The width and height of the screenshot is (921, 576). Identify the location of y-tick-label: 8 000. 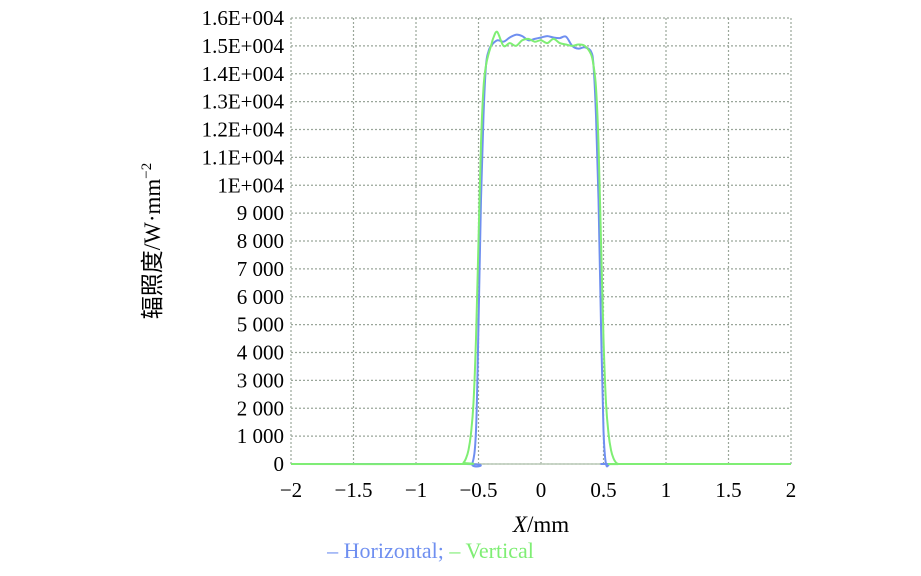
(260, 241).